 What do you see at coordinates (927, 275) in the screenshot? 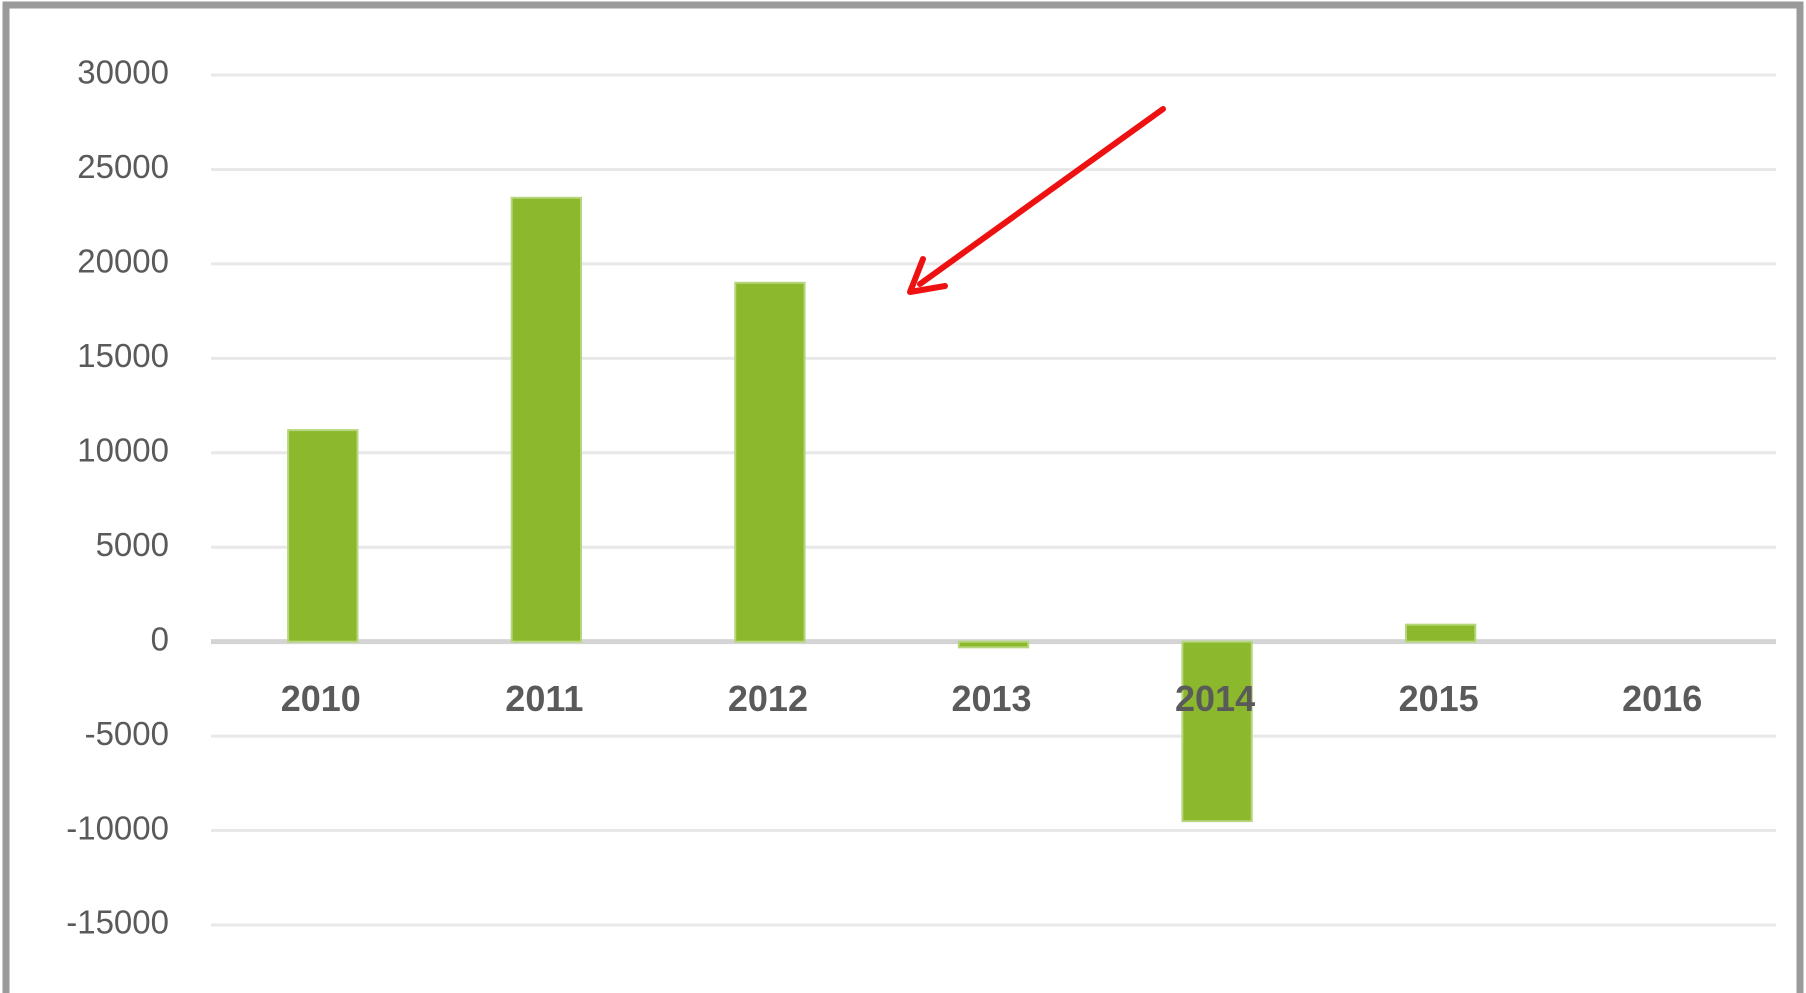
I see `arrow-head` at bounding box center [927, 275].